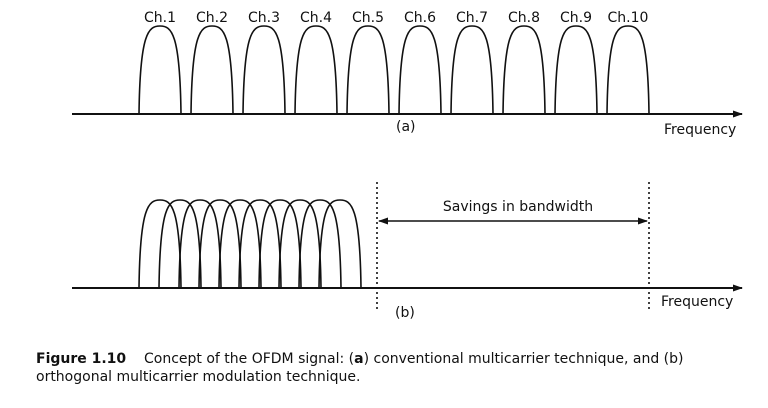  What do you see at coordinates (394, 70) in the screenshot?
I see `panel-a-channel-spectra` at bounding box center [394, 70].